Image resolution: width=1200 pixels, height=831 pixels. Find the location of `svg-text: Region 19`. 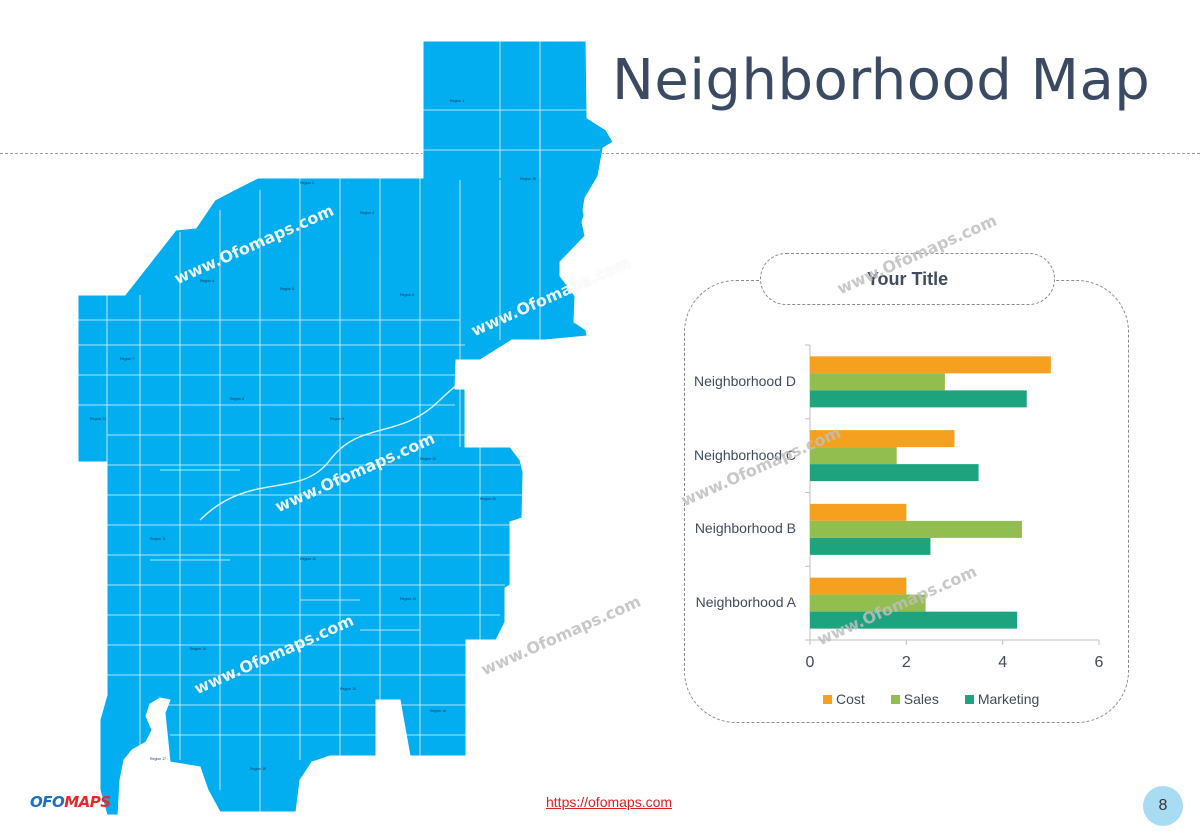

svg-text: Region 19 is located at coordinates (528, 179).